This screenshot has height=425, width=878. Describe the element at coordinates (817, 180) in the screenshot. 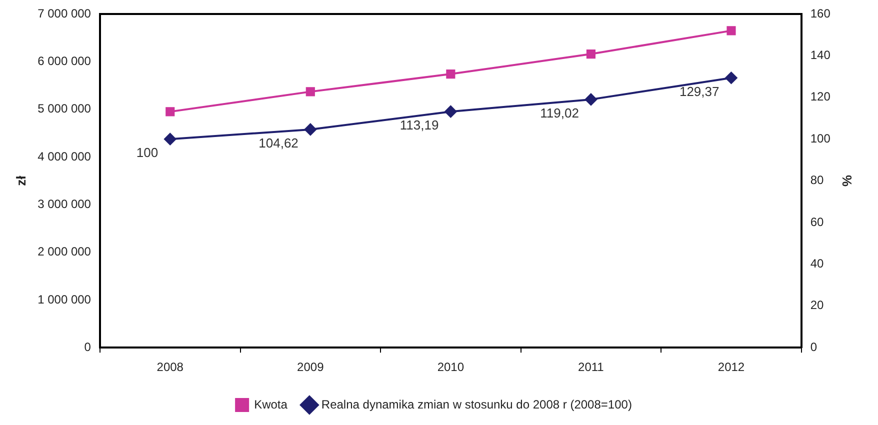

I see `y2-tick-label: 80` at that location.